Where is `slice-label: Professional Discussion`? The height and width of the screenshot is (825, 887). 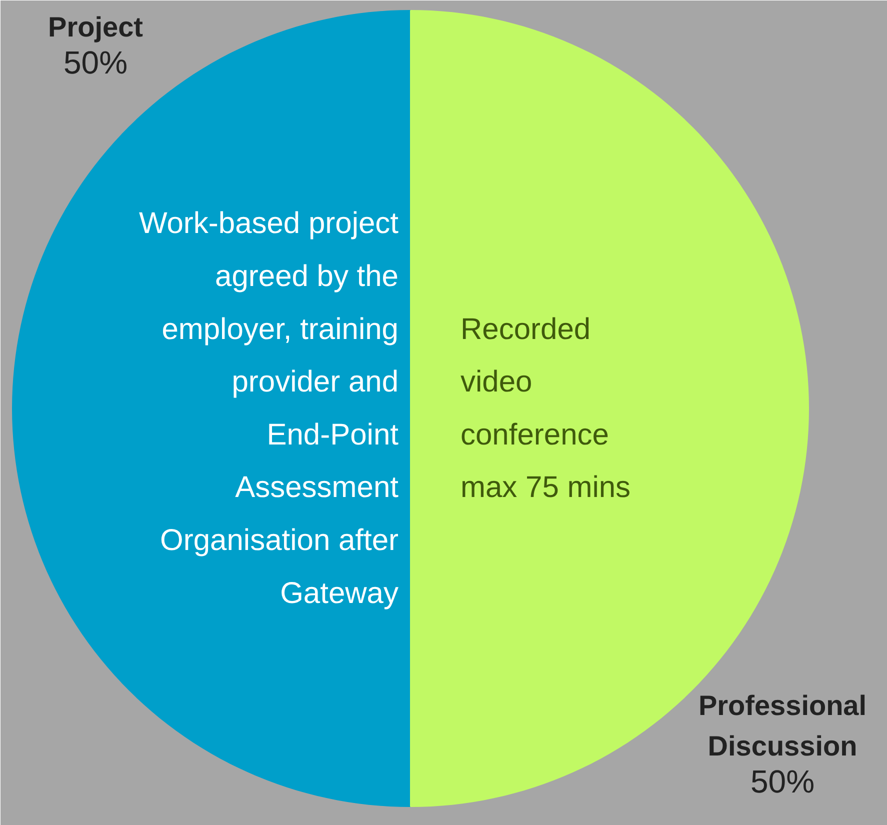
slice-label: Professional Discussion is located at coordinates (782, 726).